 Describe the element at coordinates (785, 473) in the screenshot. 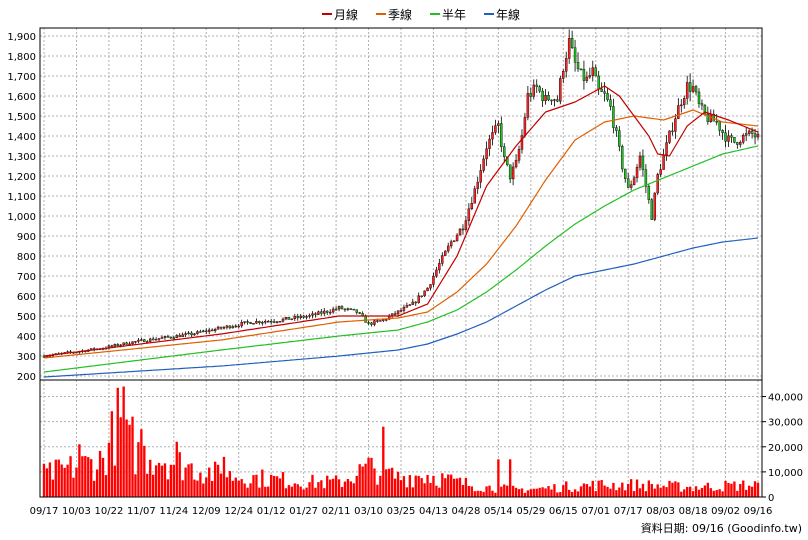

I see `volume-tick-label: 10,000` at that location.